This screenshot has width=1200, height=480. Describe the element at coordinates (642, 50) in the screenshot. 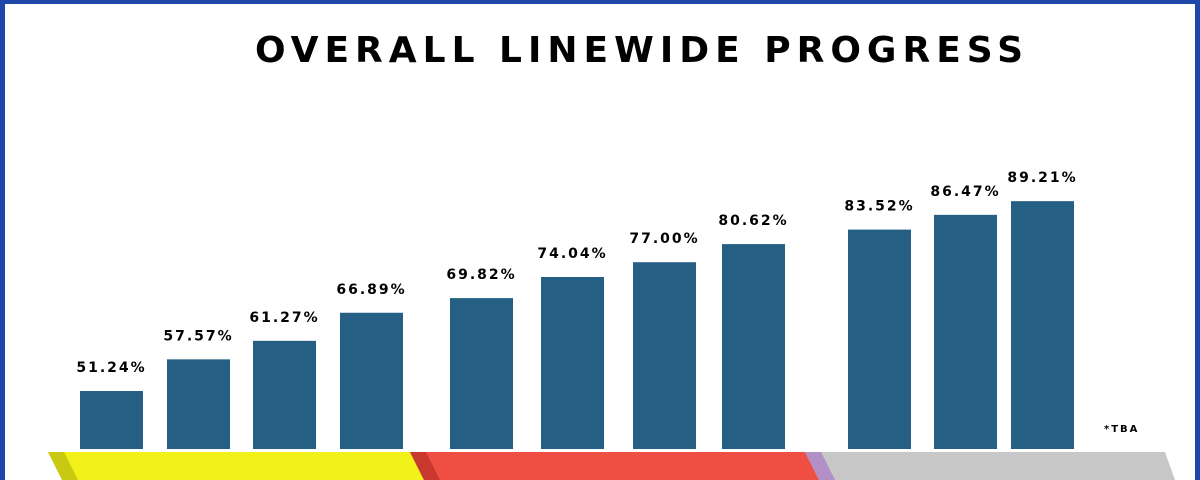

I see `chart-title: OVERALL LINEWIDE PROGRESS` at that location.